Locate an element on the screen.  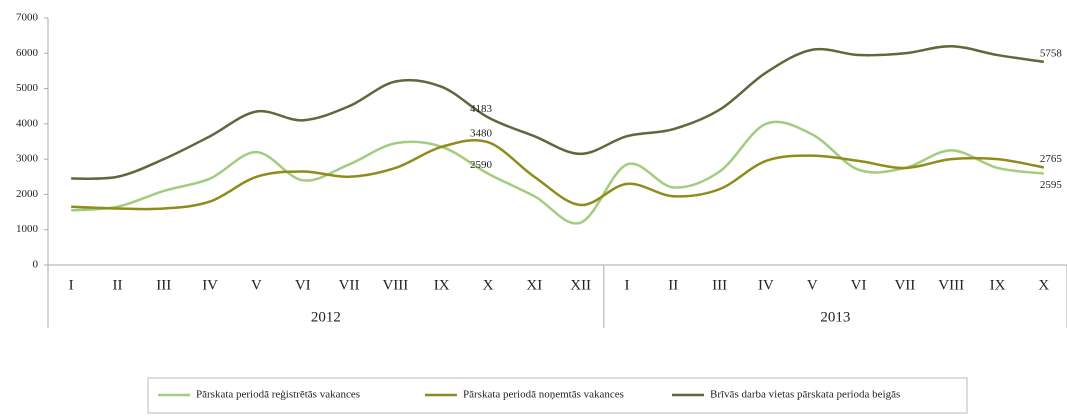
group-label: 2013 is located at coordinates (835, 317).